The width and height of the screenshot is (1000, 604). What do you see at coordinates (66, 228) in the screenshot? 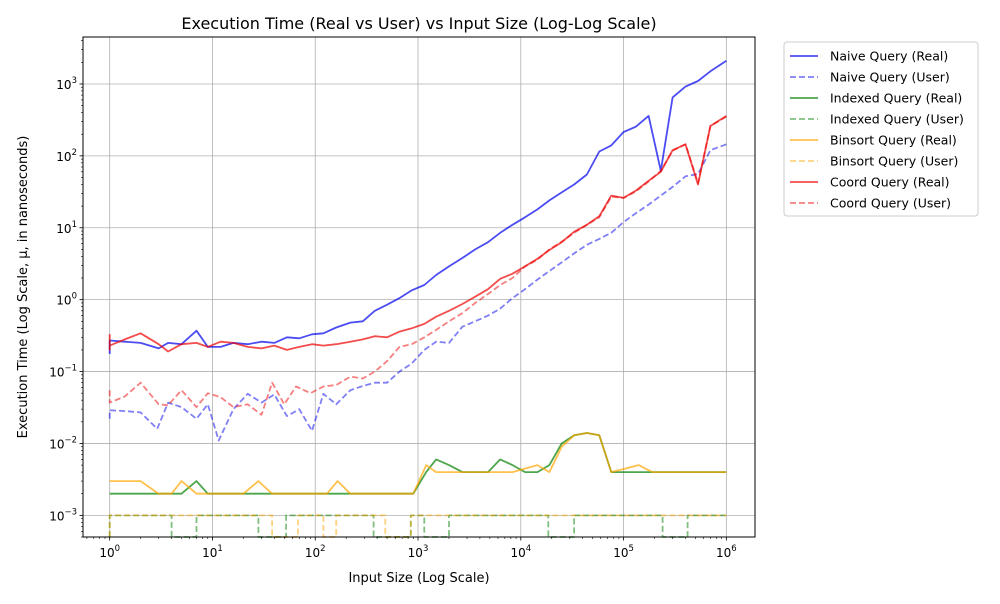
I see `y-tick-label: 10¹` at bounding box center [66, 228].